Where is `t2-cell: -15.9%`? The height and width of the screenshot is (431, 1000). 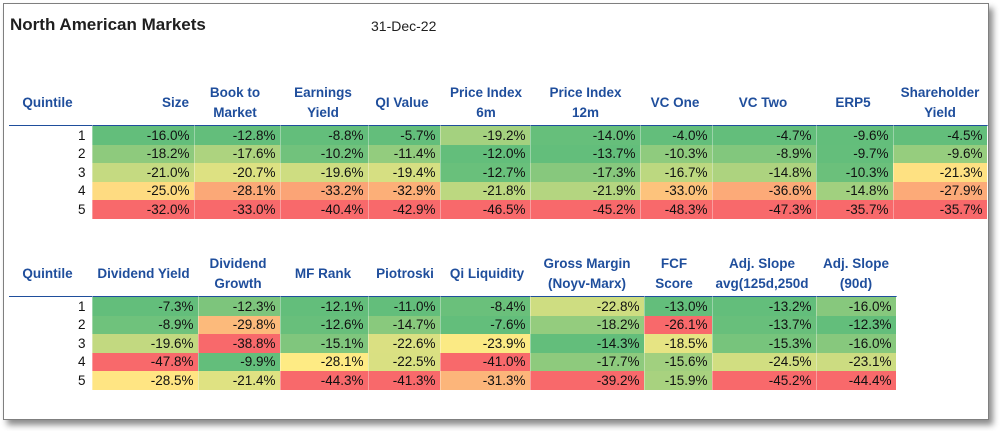
t2-cell: -15.9% is located at coordinates (678, 380).